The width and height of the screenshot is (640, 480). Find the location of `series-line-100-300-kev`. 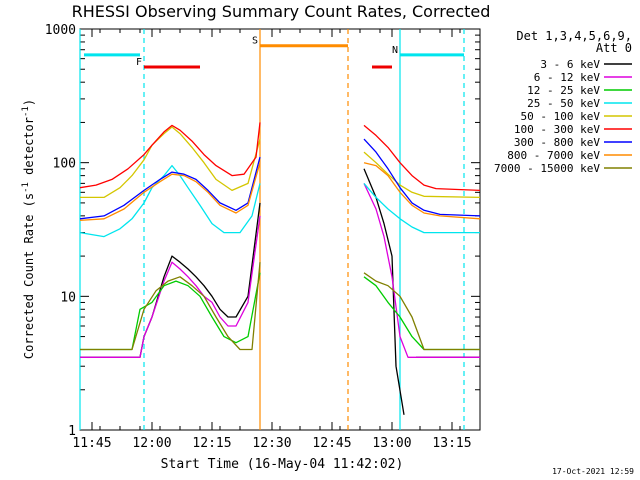

series-line-100-300-kev is located at coordinates (280, 157).